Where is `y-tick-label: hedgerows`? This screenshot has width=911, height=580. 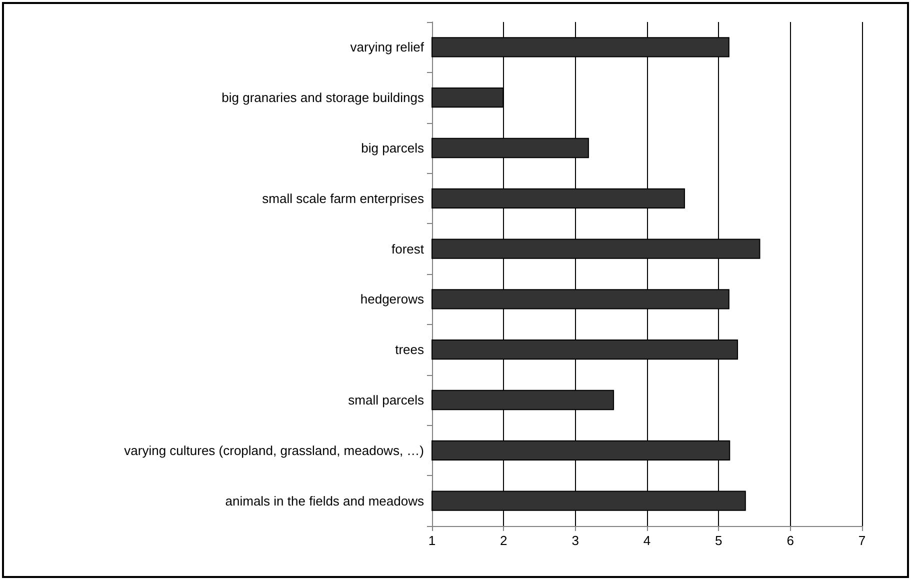
y-tick-label: hedgerows is located at coordinates (392, 299).